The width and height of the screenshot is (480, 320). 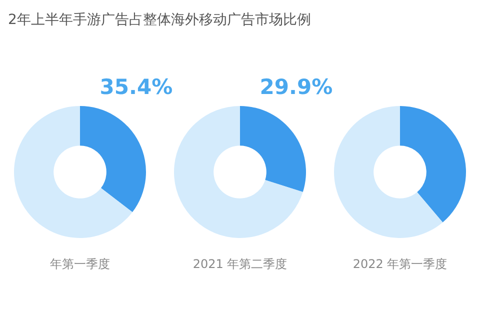 What do you see at coordinates (296, 87) in the screenshot?
I see `data-label: 29.9%` at bounding box center [296, 87].